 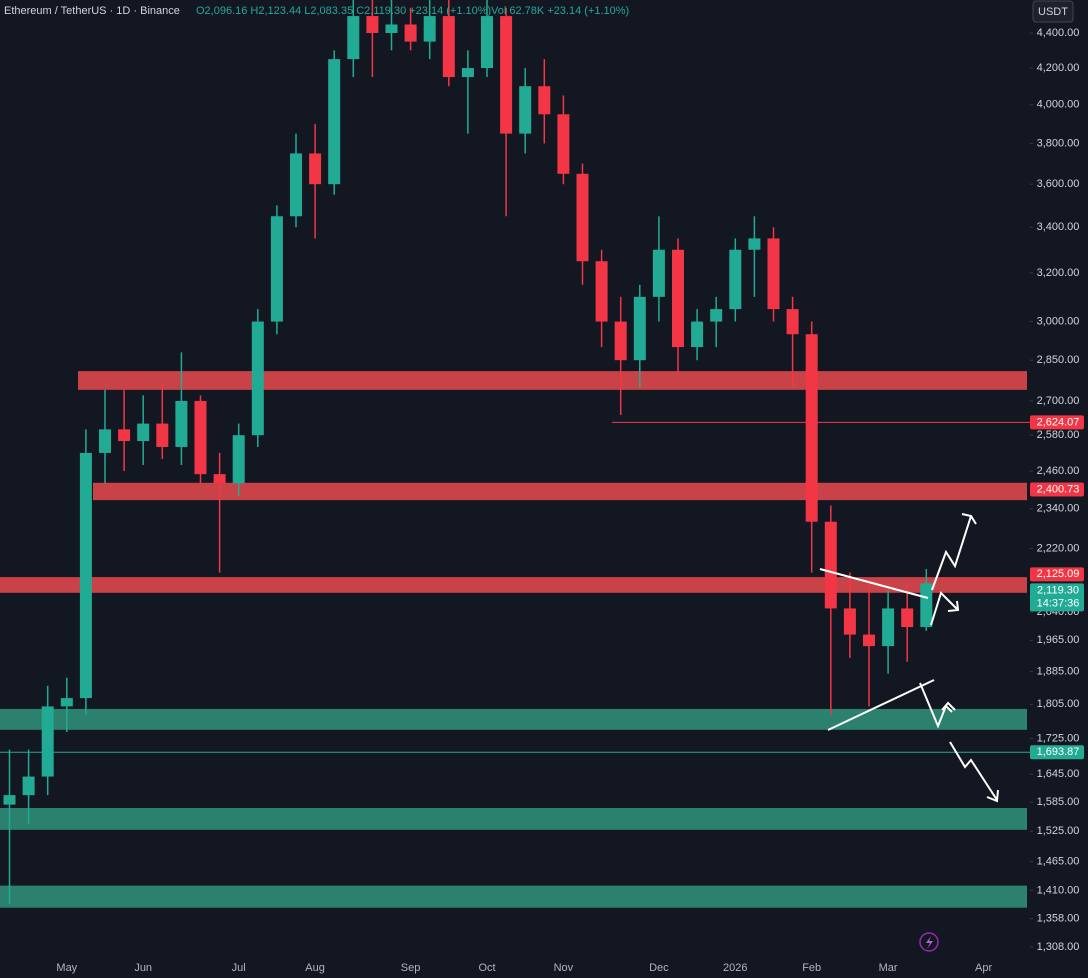 What do you see at coordinates (1058, 672) in the screenshot?
I see `y-tick-label: 1,885.00` at bounding box center [1058, 672].